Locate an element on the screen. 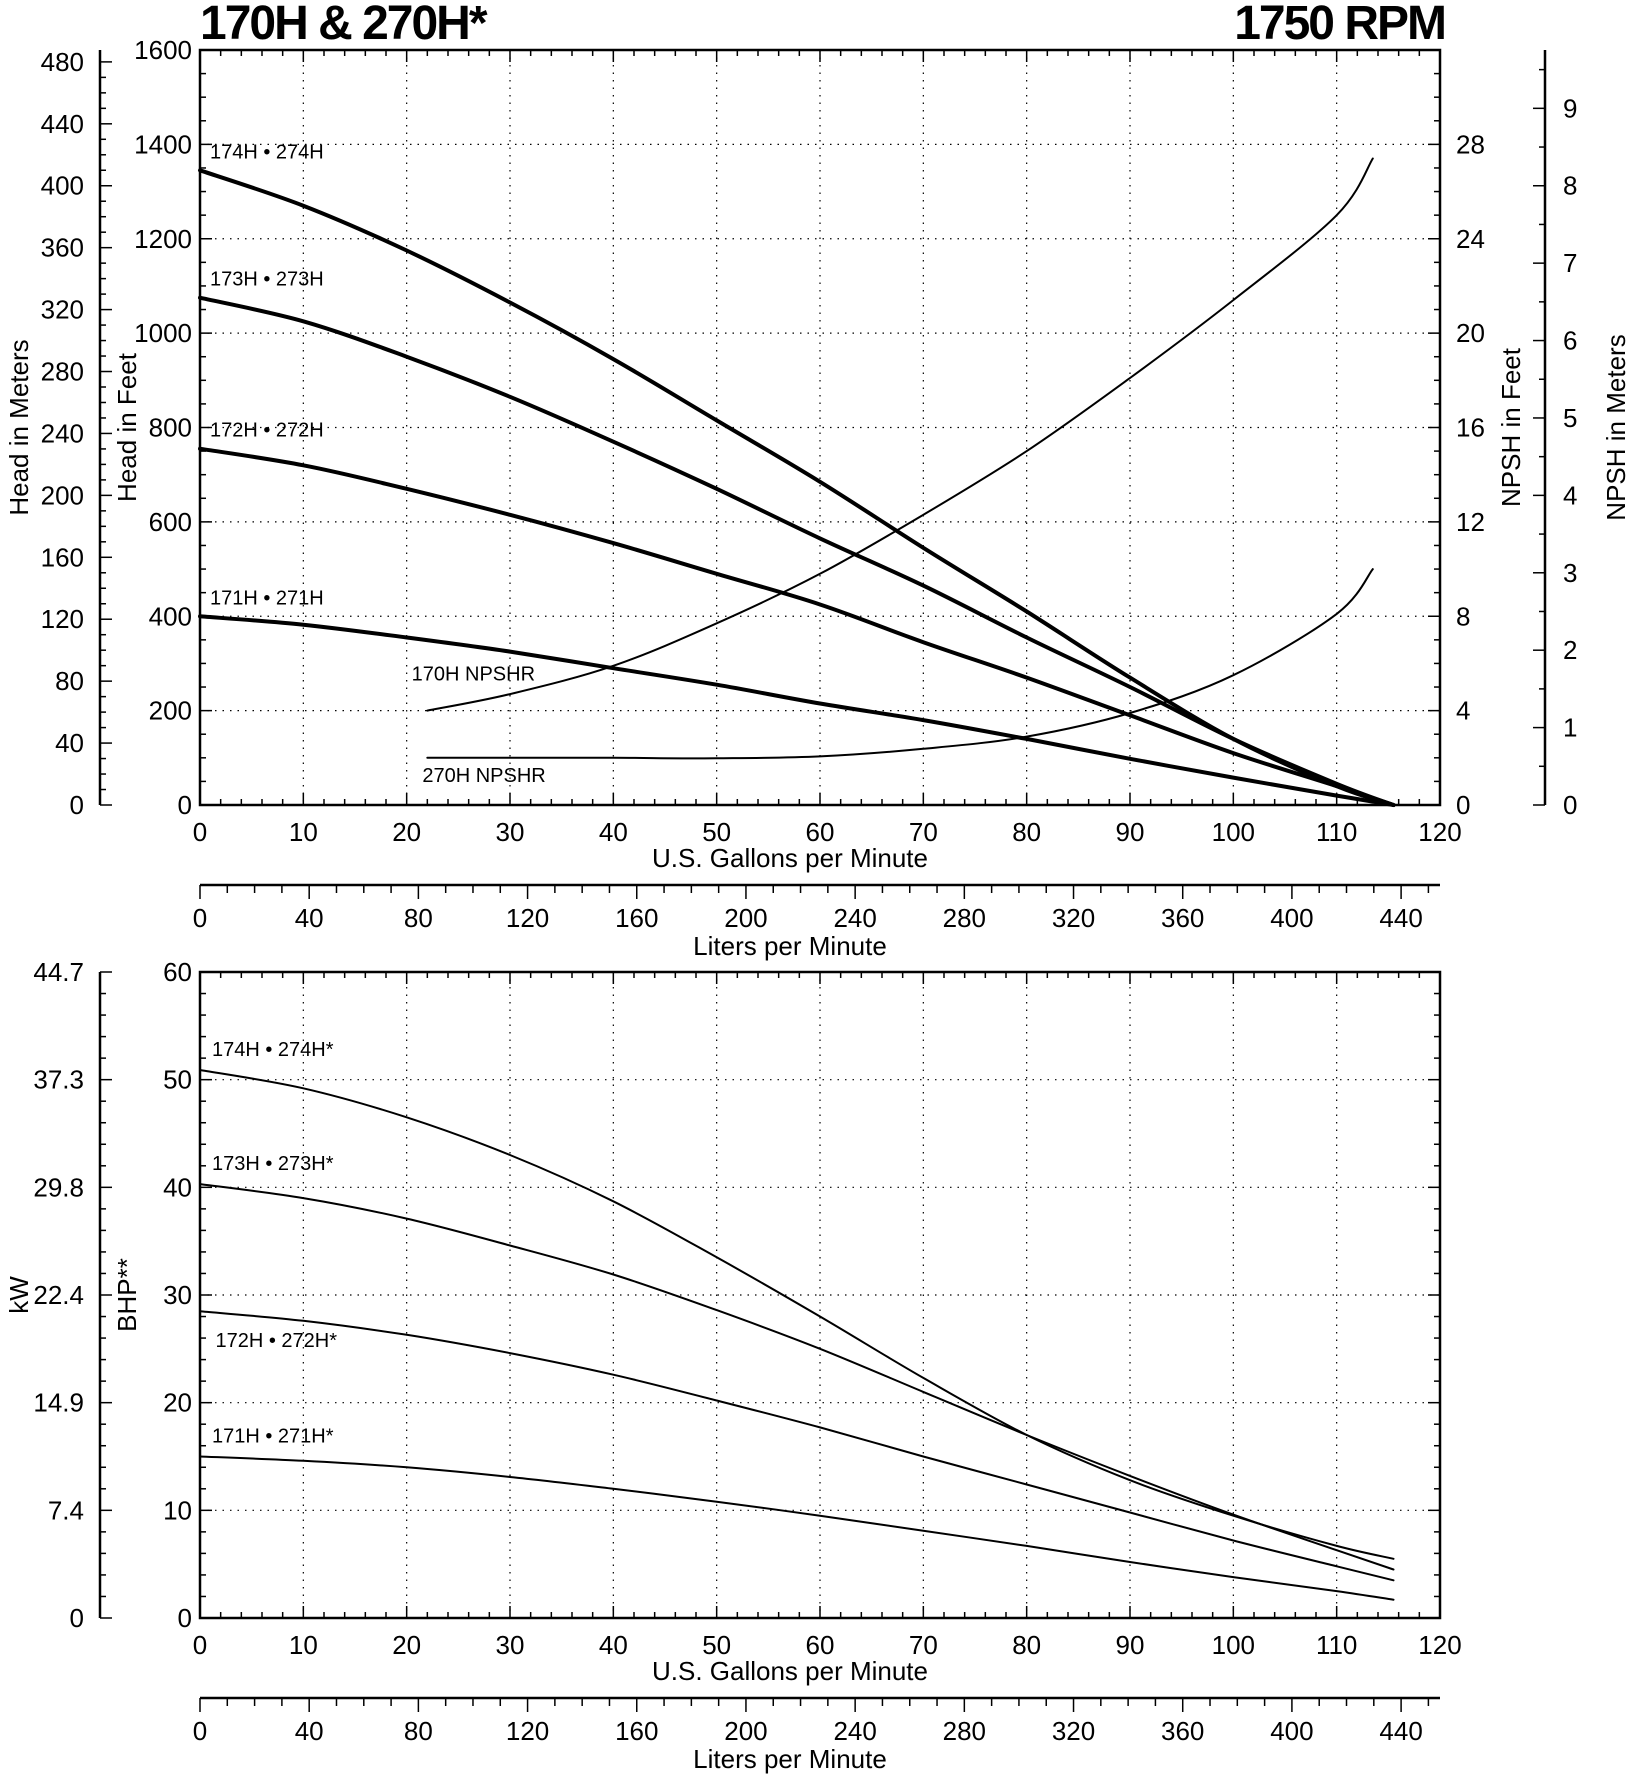 This screenshot has width=1635, height=1776. y2-tick-label-kw: 29.8 is located at coordinates (58, 1187).